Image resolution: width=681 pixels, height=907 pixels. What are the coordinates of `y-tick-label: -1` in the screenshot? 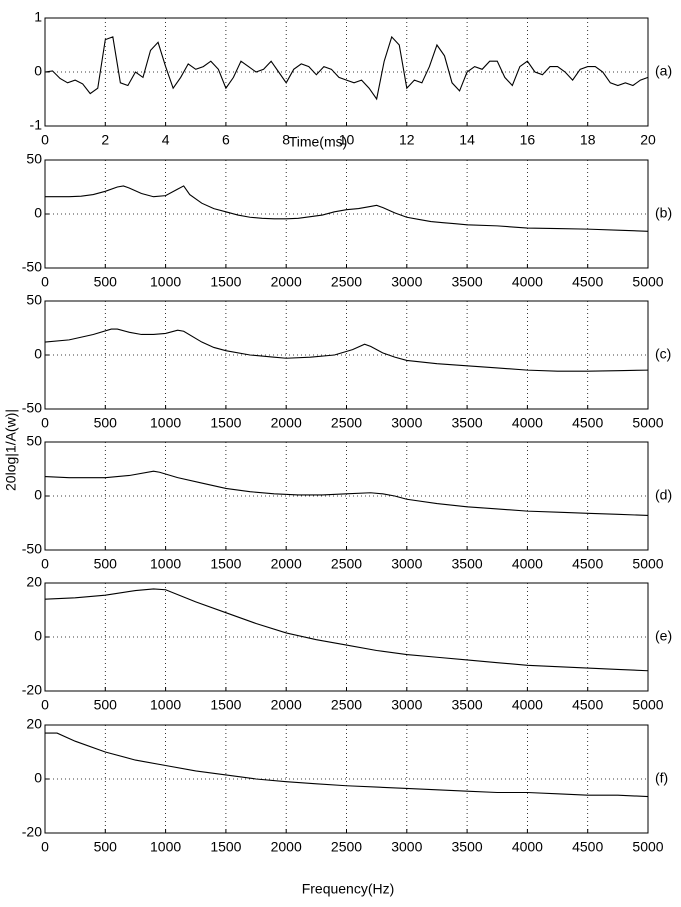 It's located at (36, 125).